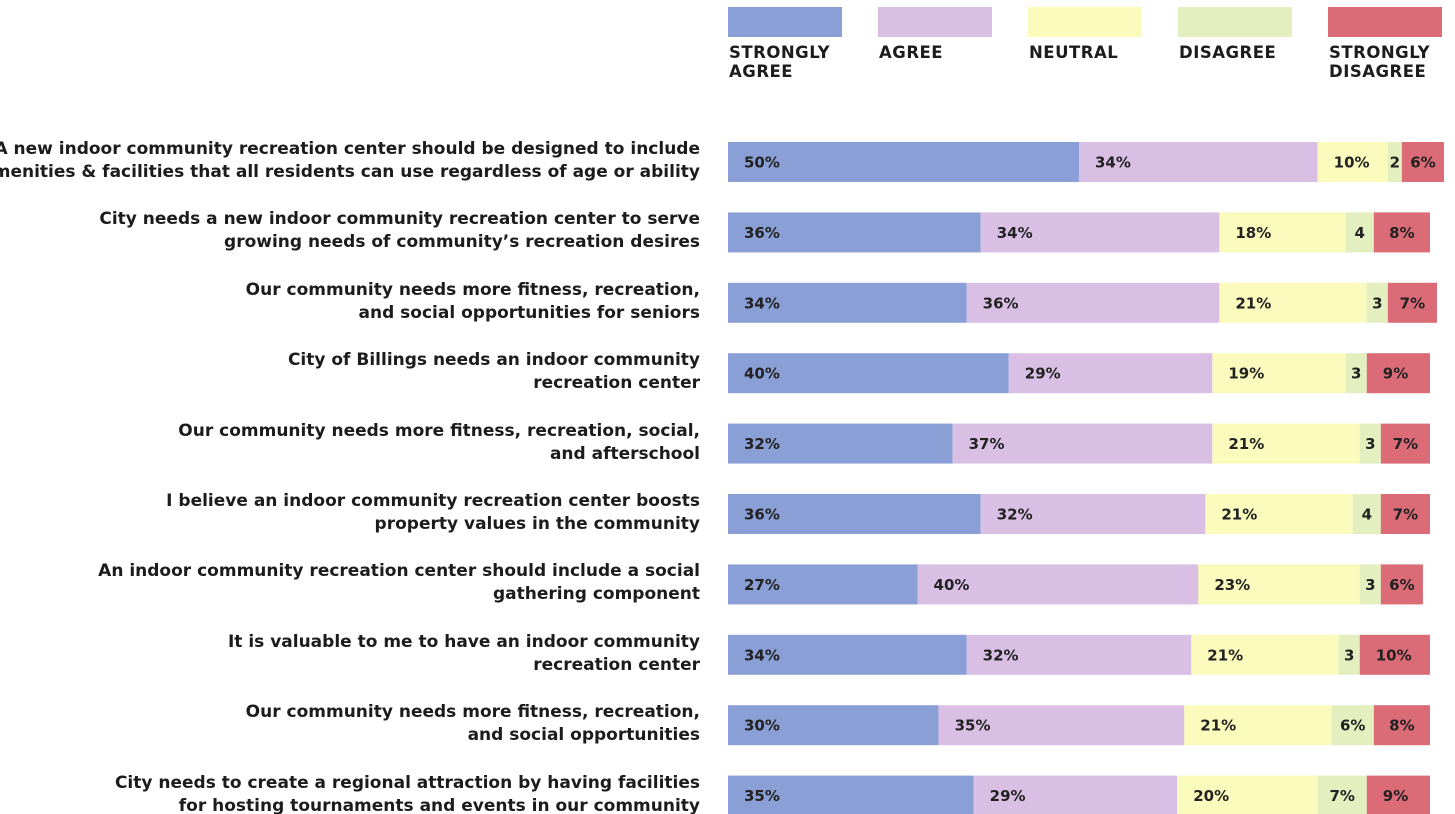 Image resolution: width=1455 pixels, height=814 pixels. Describe the element at coordinates (1015, 515) in the screenshot. I see `value-label: 32%` at that location.